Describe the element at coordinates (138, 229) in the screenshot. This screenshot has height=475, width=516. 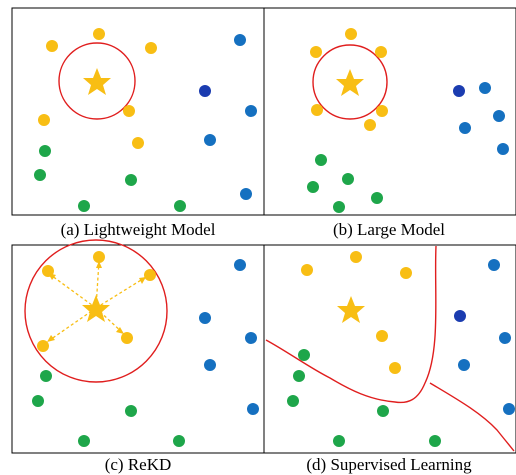
I see `caption-a: (a) Lightweight Model` at that location.